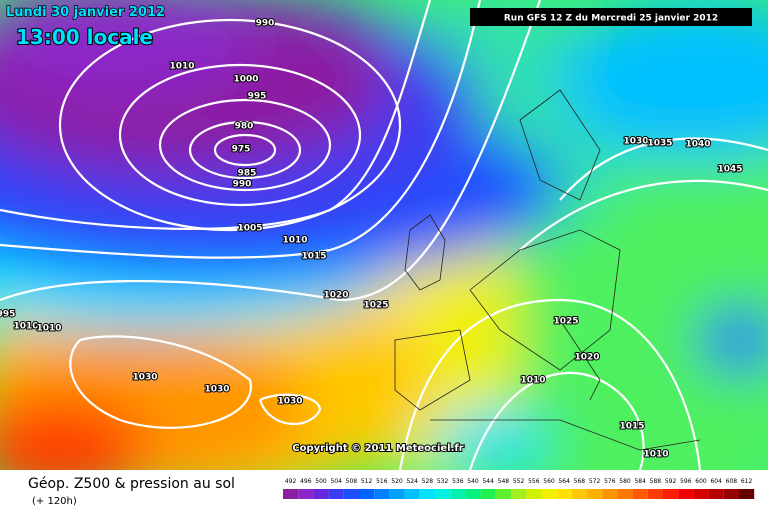 Image resolution: width=768 pixels, height=512 pixels. I want to click on isobar-label: 1000, so click(245, 80).